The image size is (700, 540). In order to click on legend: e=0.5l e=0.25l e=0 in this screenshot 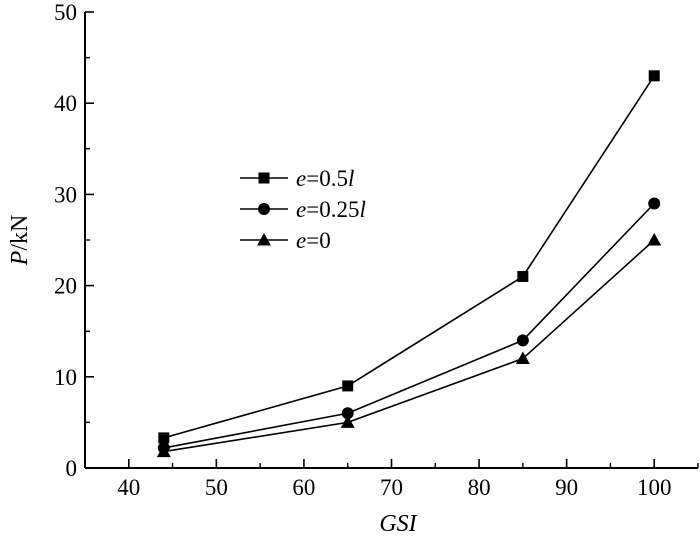, I will do `click(303, 209)`.